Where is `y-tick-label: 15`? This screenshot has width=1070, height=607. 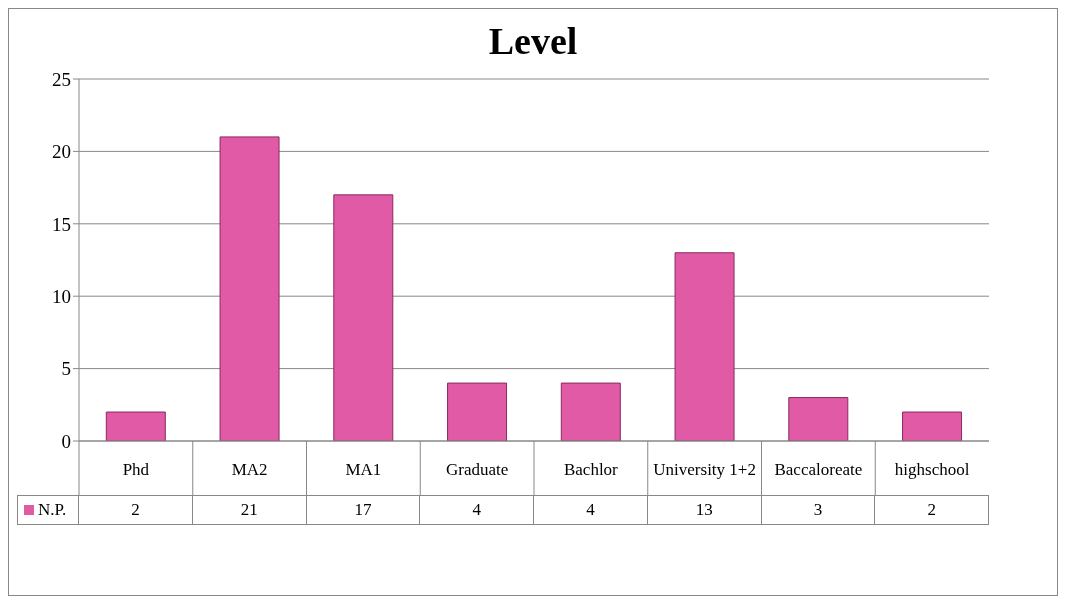 y-tick-label: 15 is located at coordinates (61, 224).